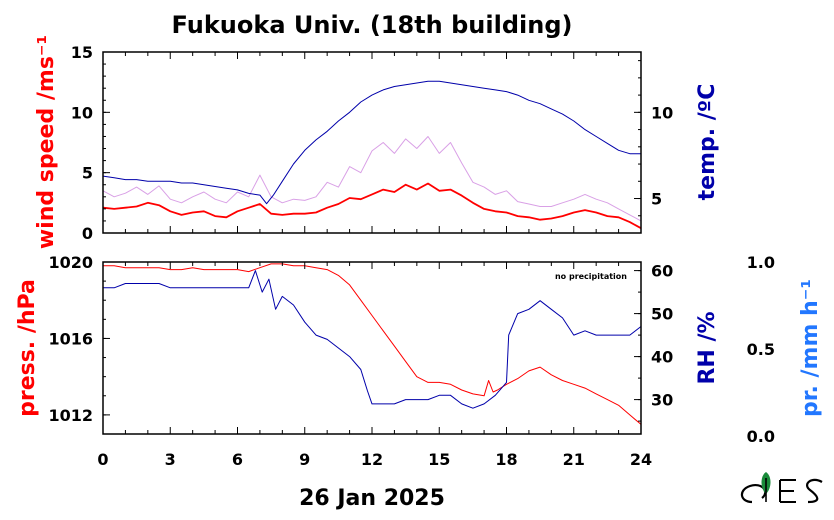 Image resolution: width=834 pixels, height=520 pixels. I want to click on wind-speed-series, so click(372, 205).